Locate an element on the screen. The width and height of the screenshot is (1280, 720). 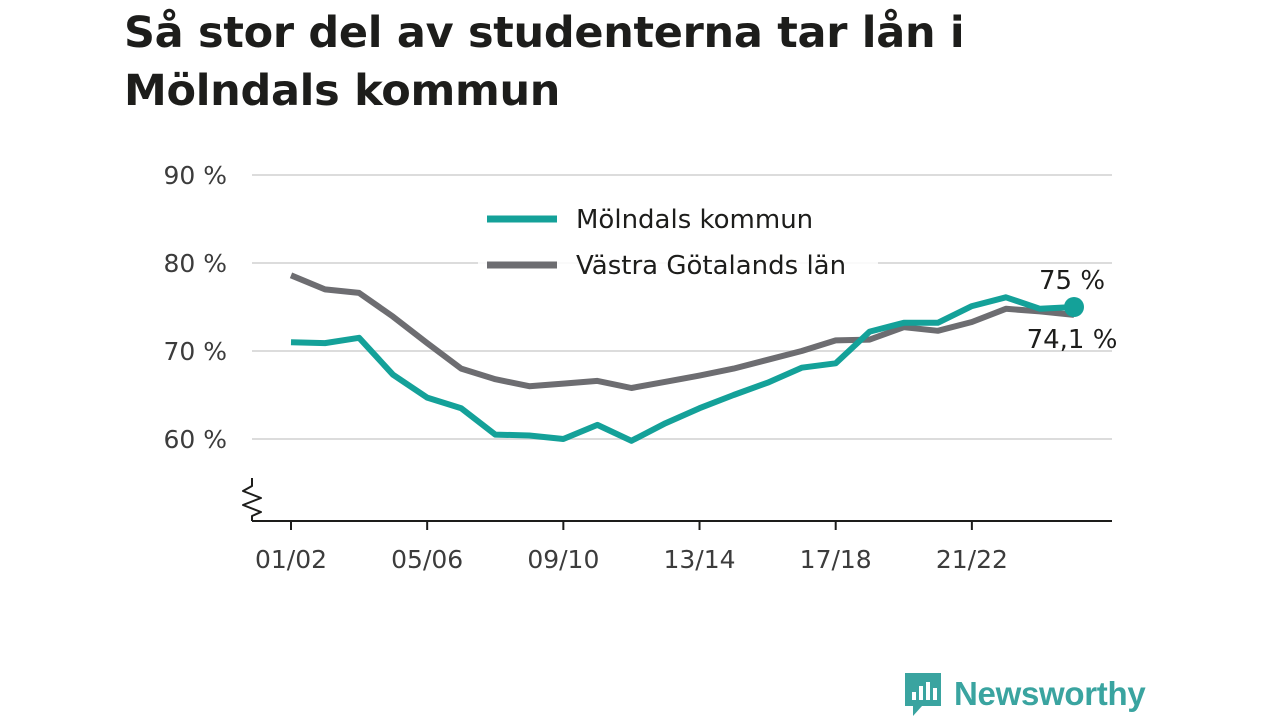
newsworthy-icon is located at coordinates (923, 694).